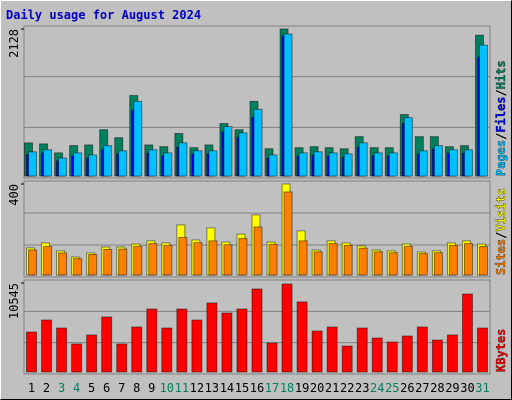 This screenshot has height=400, width=512. I want to click on x-tick-label: 11, so click(182, 388).